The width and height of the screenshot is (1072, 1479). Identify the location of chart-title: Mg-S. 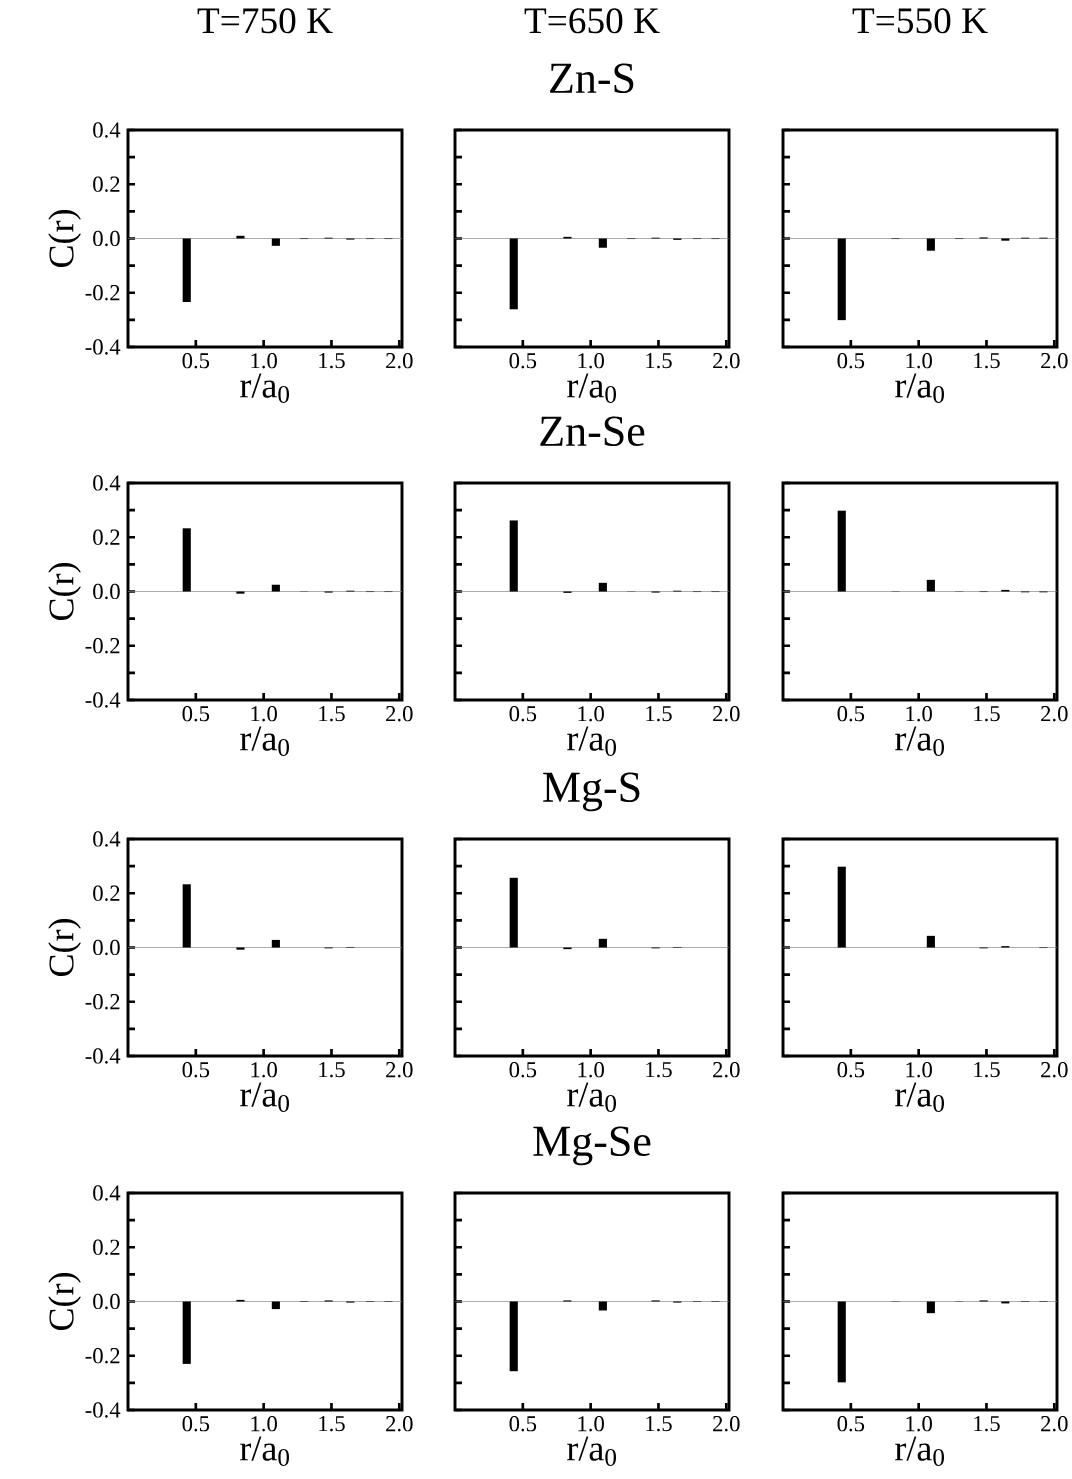
(591, 792).